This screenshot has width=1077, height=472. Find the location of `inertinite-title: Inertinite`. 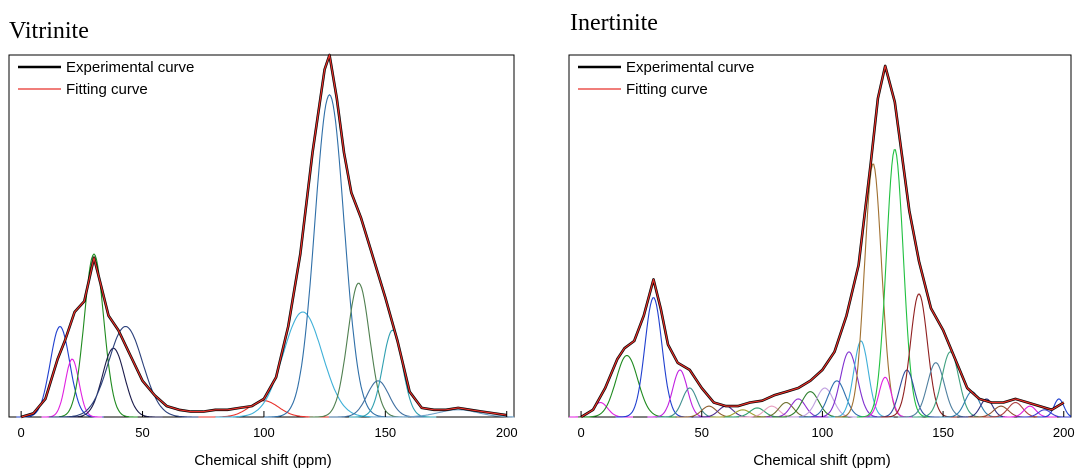

inertinite-title: Inertinite is located at coordinates (614, 23).